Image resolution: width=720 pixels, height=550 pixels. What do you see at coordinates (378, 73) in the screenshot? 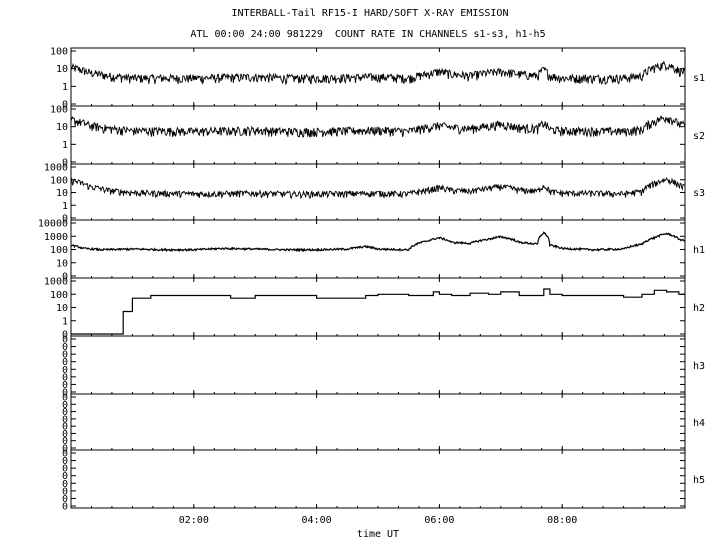
I see `series-line-s1` at bounding box center [378, 73].